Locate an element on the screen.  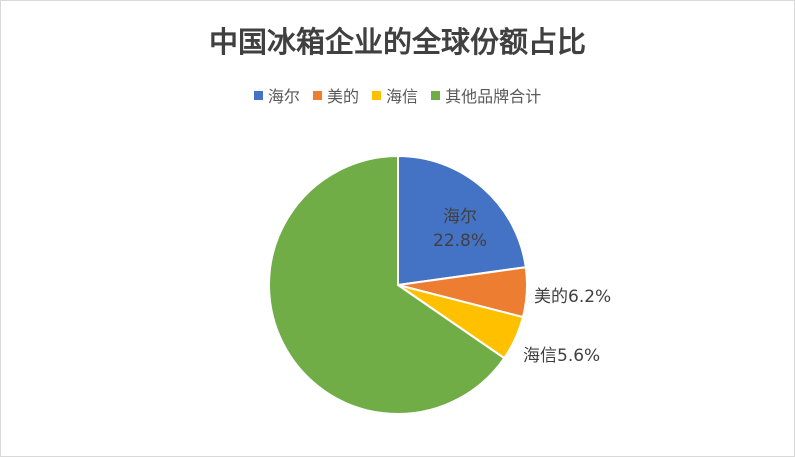
label-value: 22.8% is located at coordinates (460, 241).